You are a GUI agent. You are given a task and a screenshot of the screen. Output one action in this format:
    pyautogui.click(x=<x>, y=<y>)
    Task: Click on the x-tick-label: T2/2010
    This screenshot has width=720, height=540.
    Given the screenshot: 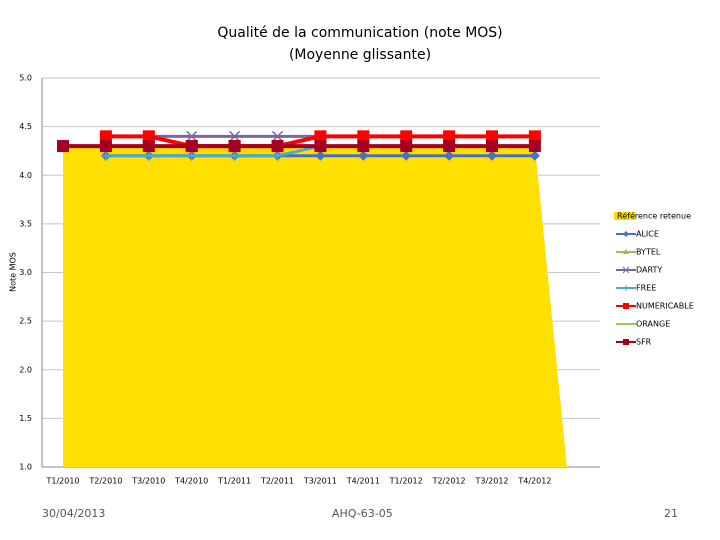 What is the action you would take?
    pyautogui.click(x=105, y=481)
    